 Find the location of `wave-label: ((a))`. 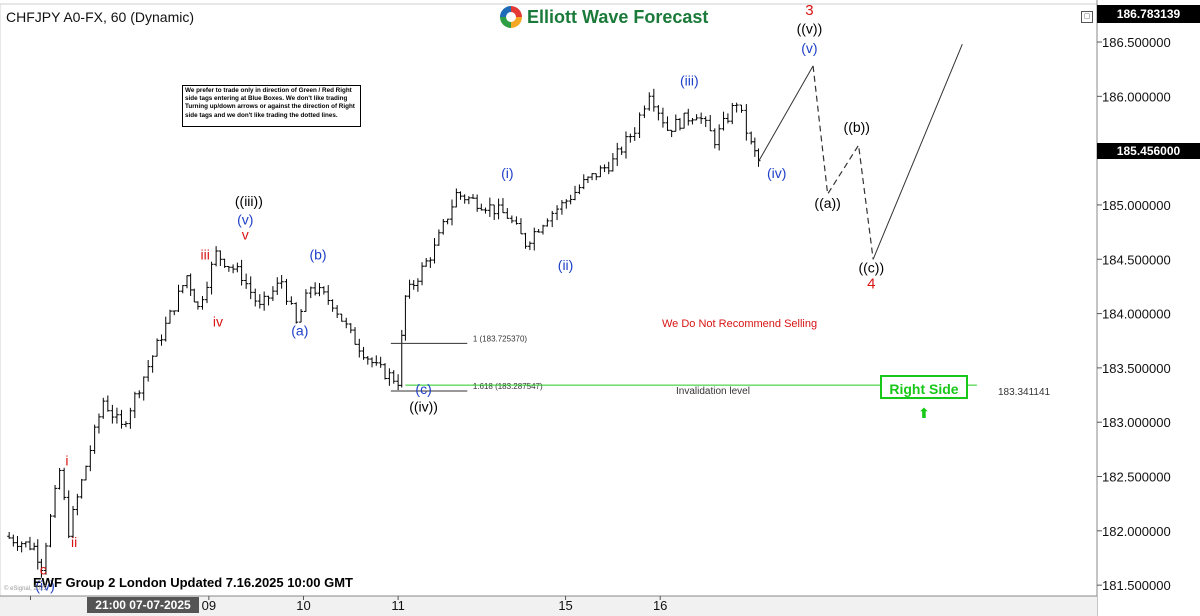

wave-label: ((a)) is located at coordinates (827, 203).